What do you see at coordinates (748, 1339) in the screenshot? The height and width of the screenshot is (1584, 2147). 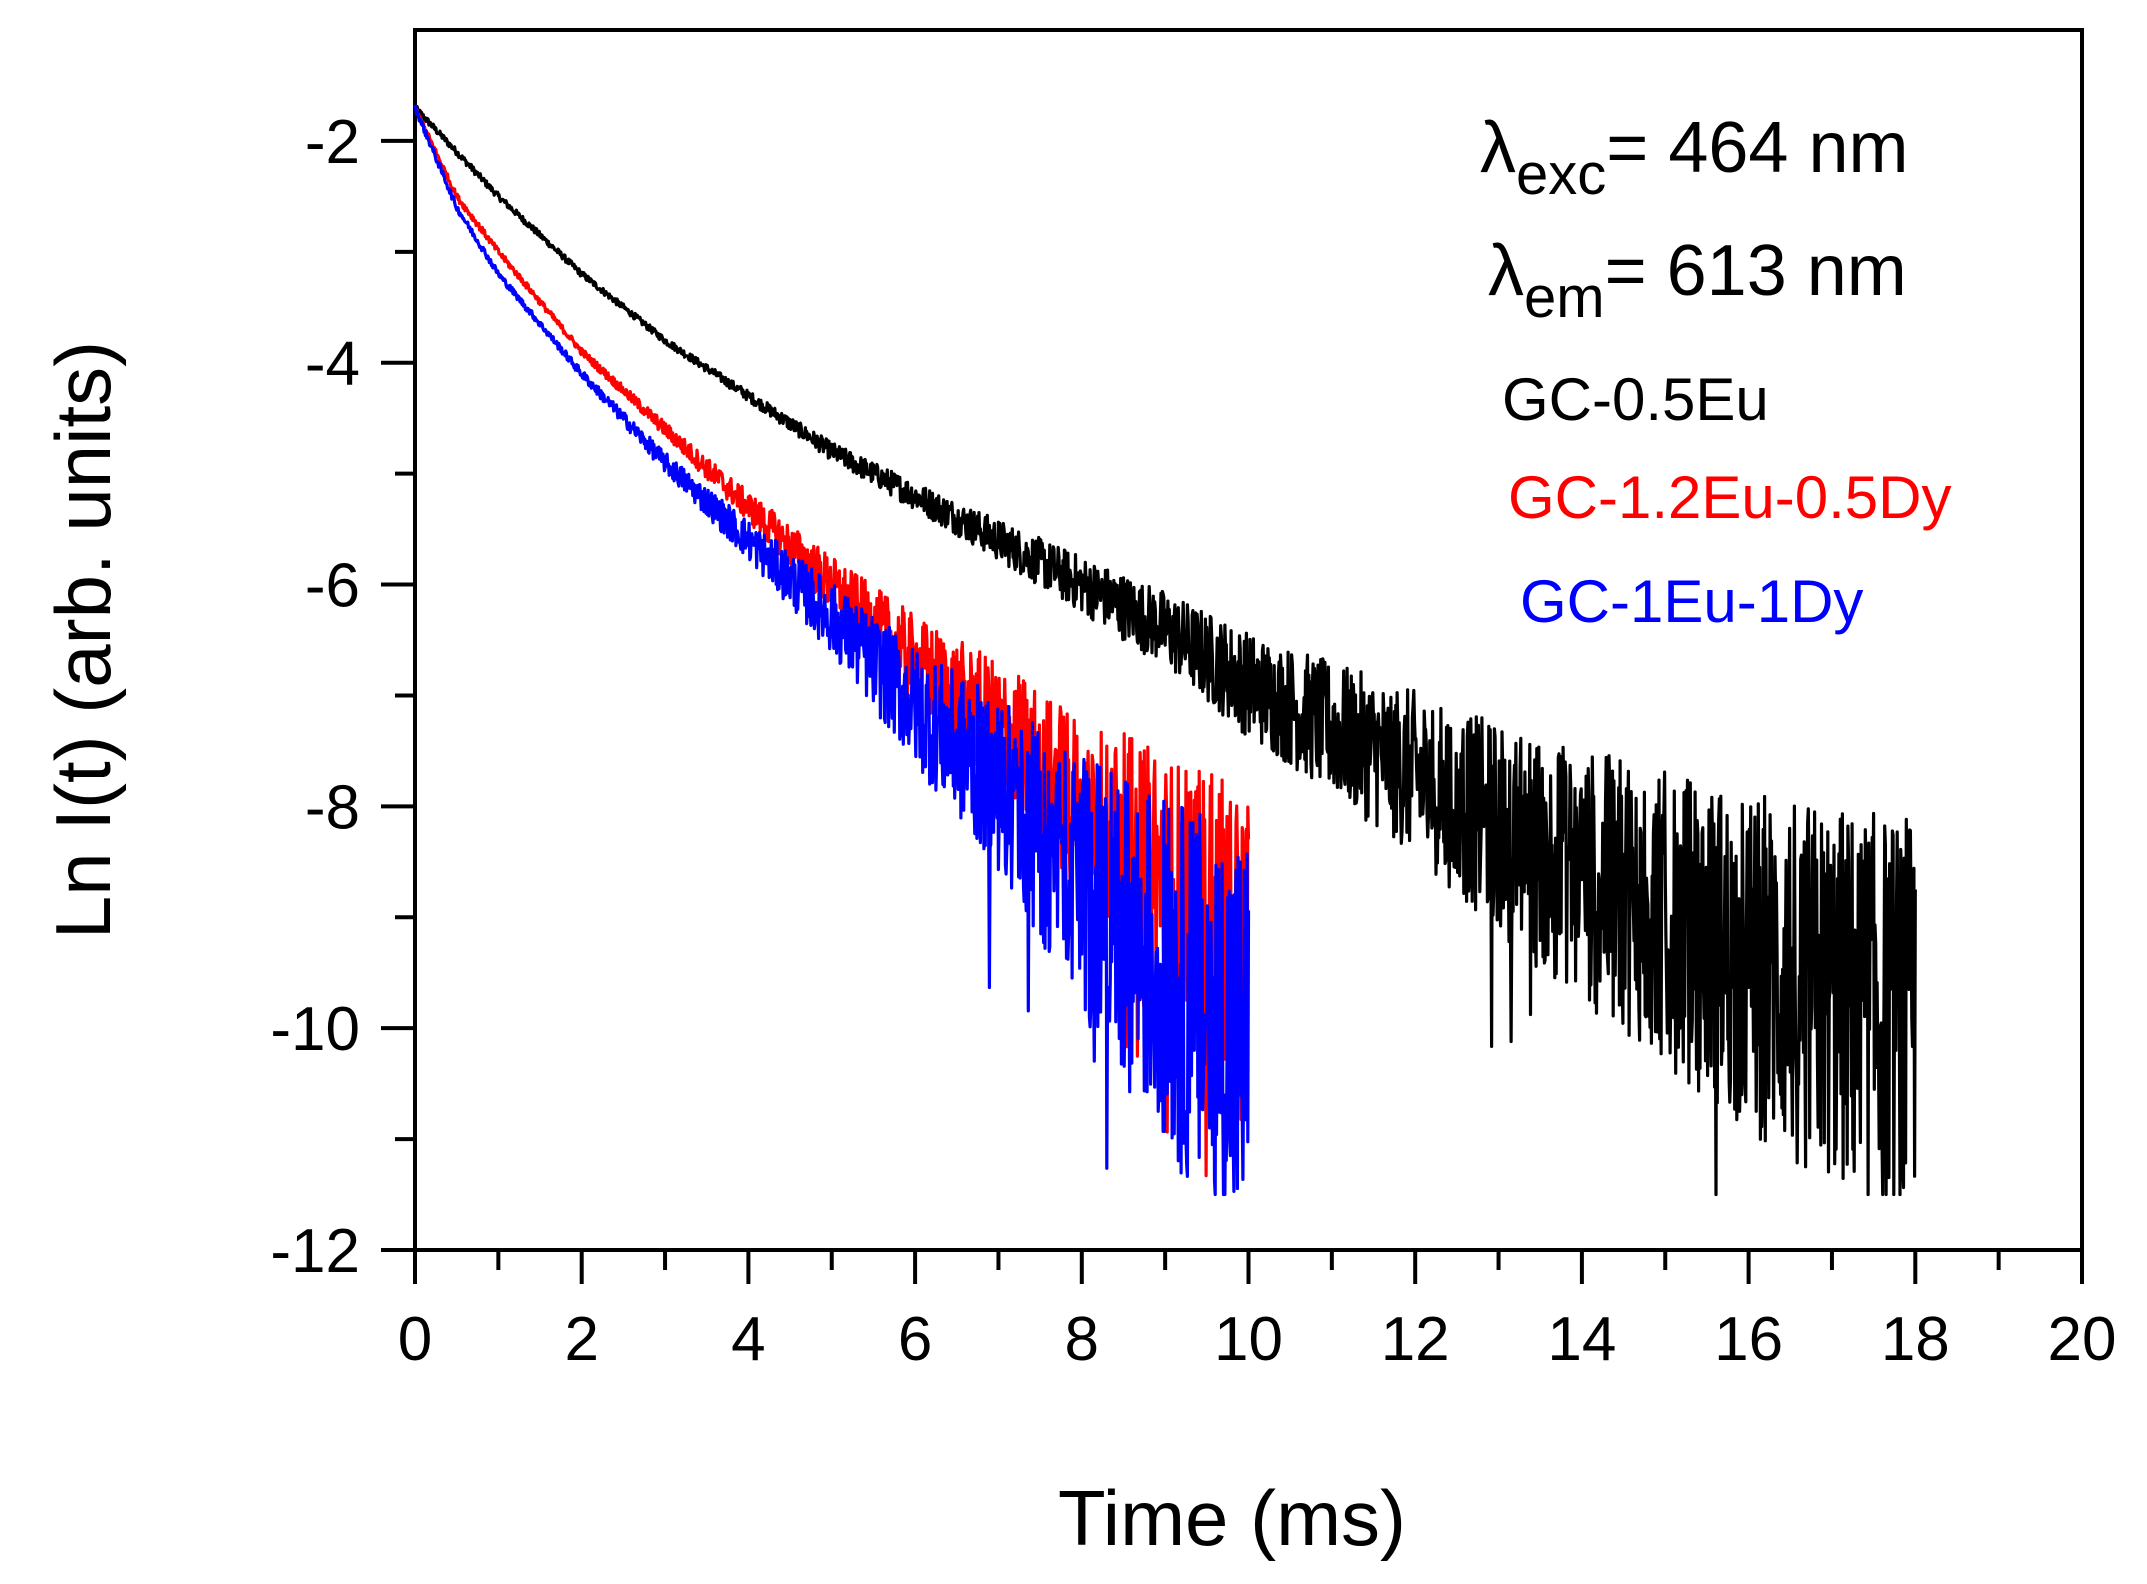 I see `x-tick-label: 4` at bounding box center [748, 1339].